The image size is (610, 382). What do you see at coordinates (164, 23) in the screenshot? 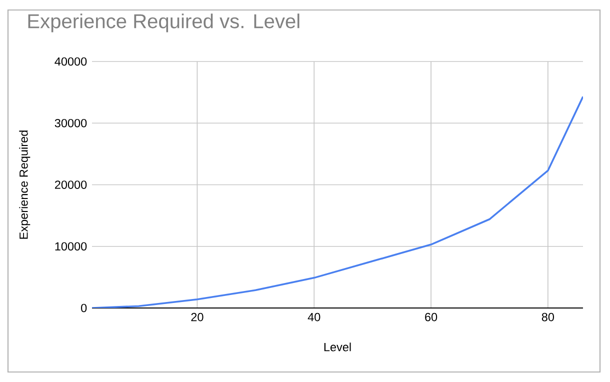
I see `chart-title: Experience Required vs. Level` at bounding box center [164, 23].